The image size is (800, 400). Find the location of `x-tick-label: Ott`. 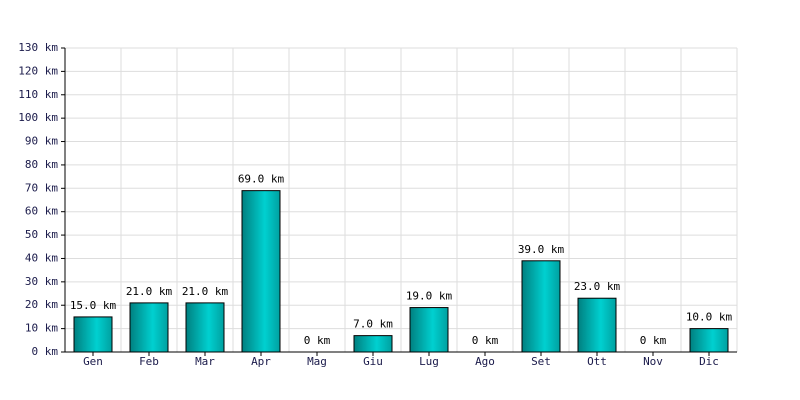

x-tick-label: Ott is located at coordinates (597, 361).